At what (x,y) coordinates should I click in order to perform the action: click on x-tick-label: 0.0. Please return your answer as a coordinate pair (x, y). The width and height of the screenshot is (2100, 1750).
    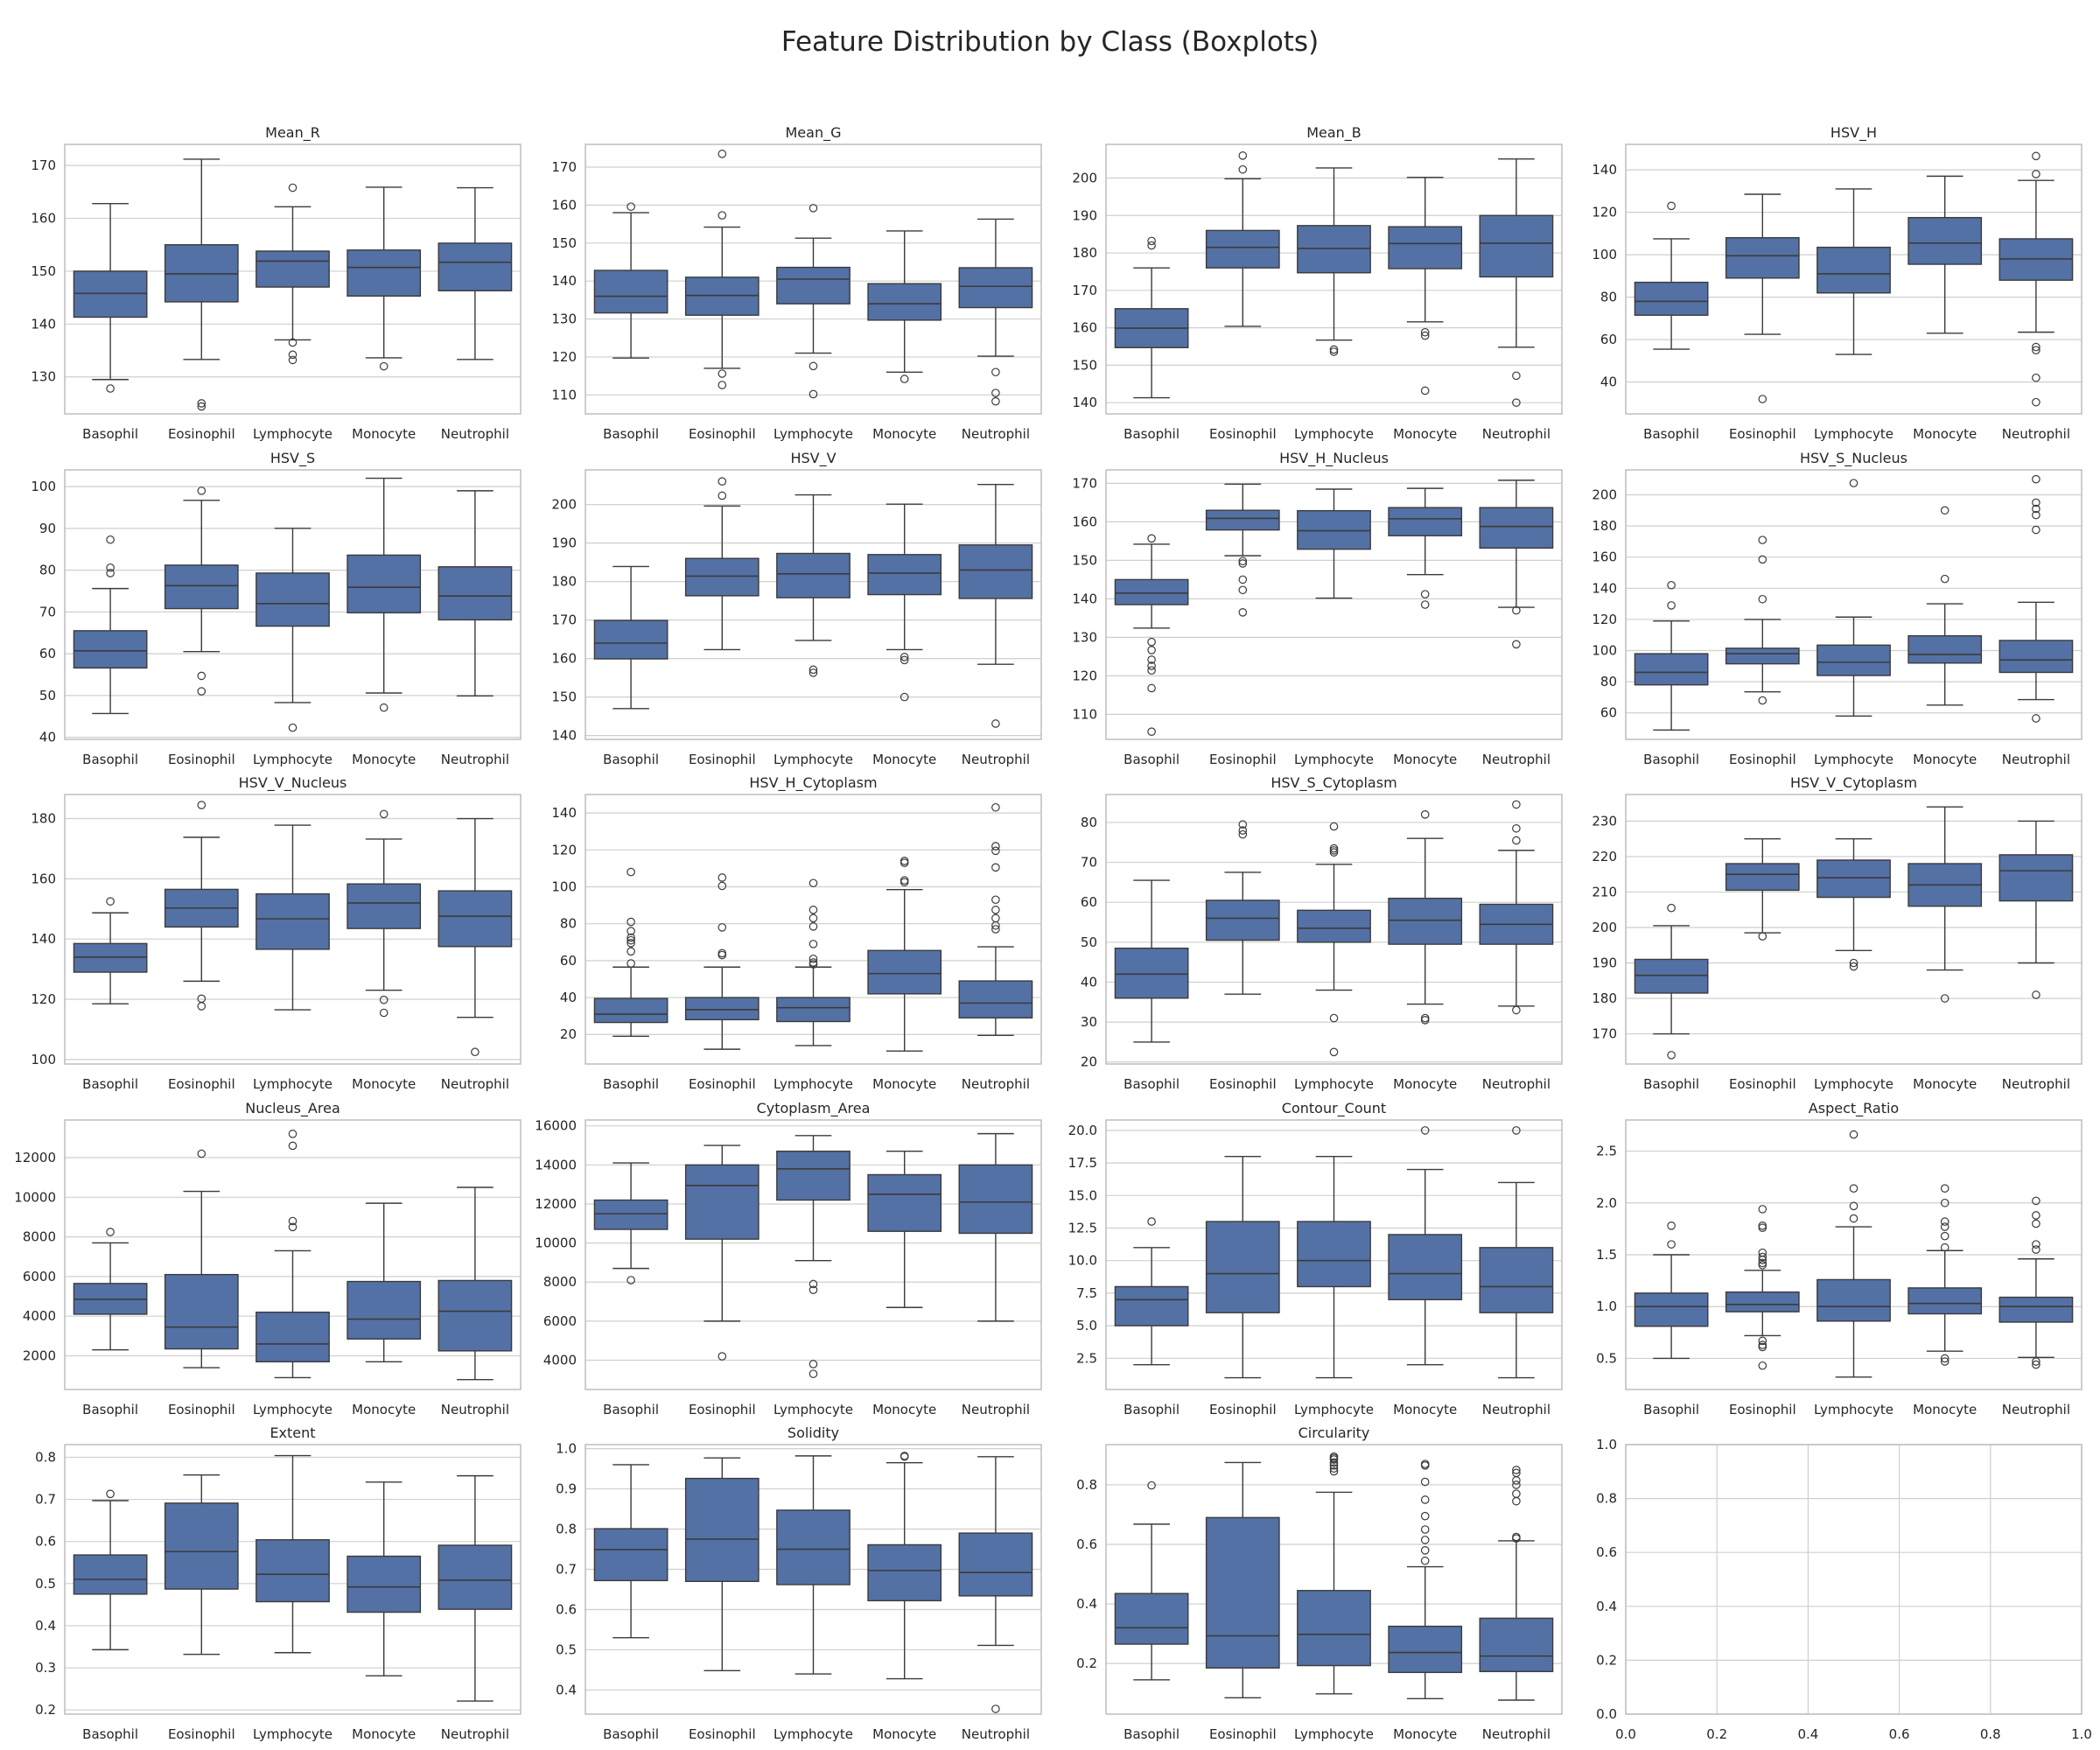
    Looking at the image, I should click on (1625, 1734).